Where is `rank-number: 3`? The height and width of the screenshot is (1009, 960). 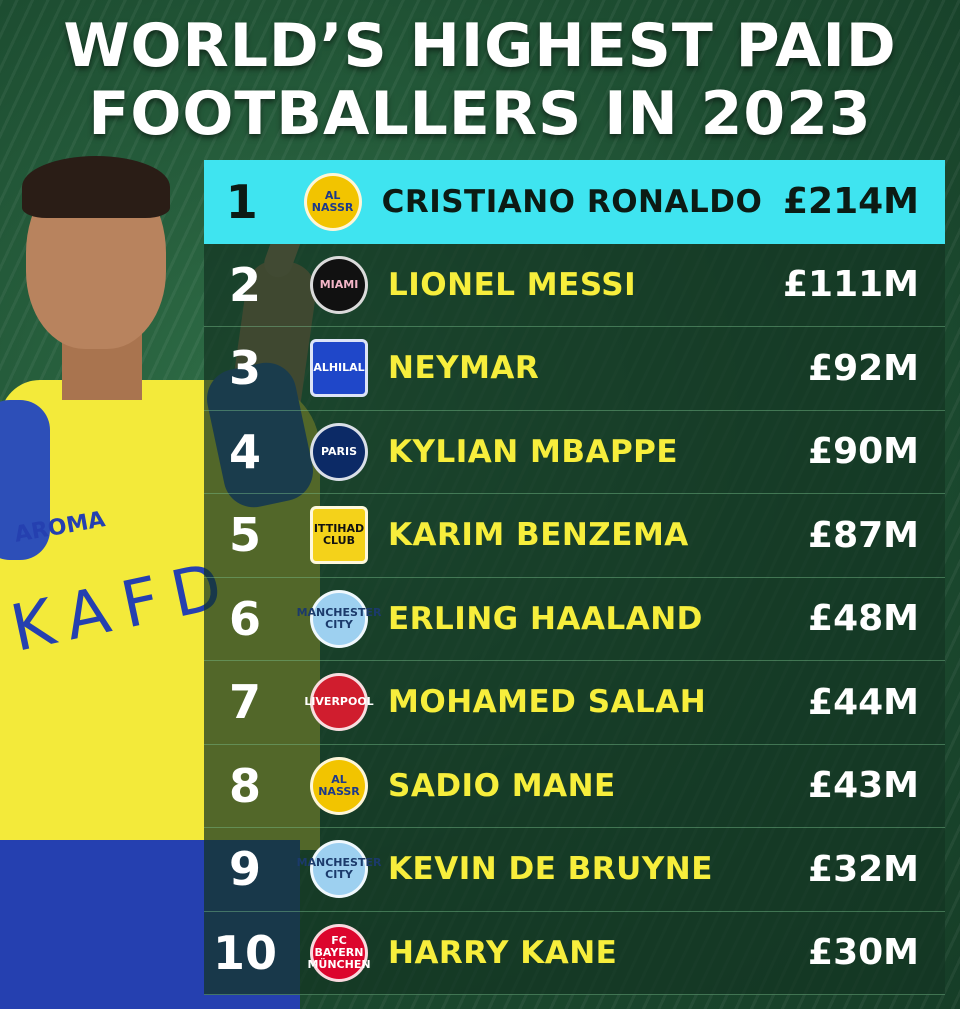 rank-number: 3 is located at coordinates (244, 368).